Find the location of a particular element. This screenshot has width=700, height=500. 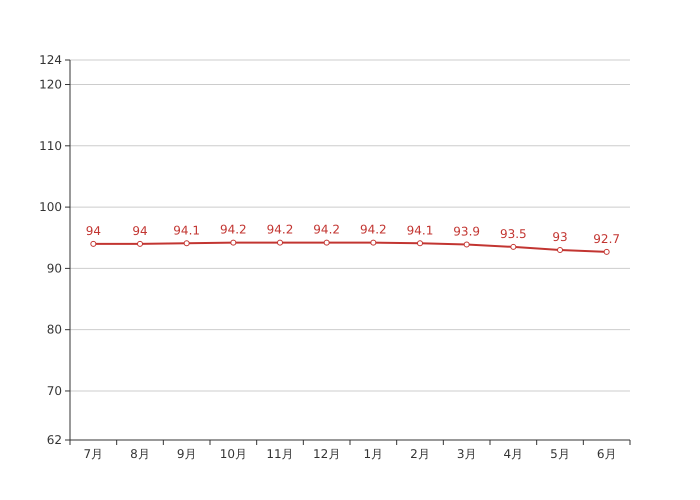

data-label: 93.5 is located at coordinates (513, 233).